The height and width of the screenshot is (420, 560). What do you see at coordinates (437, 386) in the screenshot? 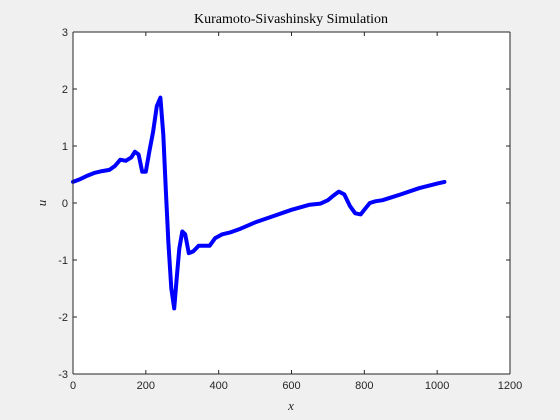
I see `x-tick-label-5: 1000` at bounding box center [437, 386].